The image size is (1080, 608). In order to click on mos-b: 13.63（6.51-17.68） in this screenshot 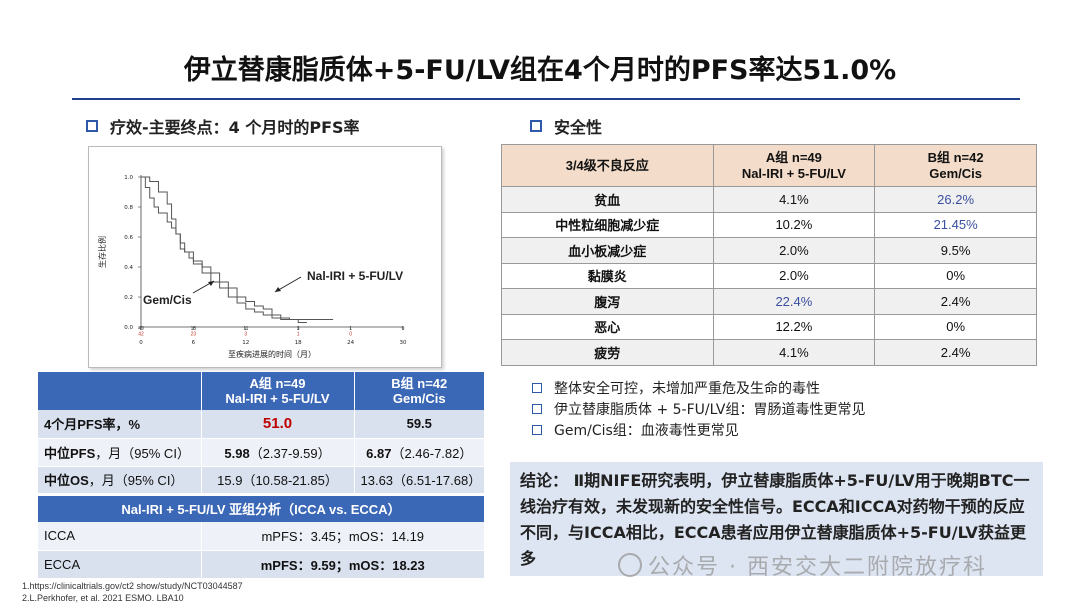, I will do `click(418, 480)`.